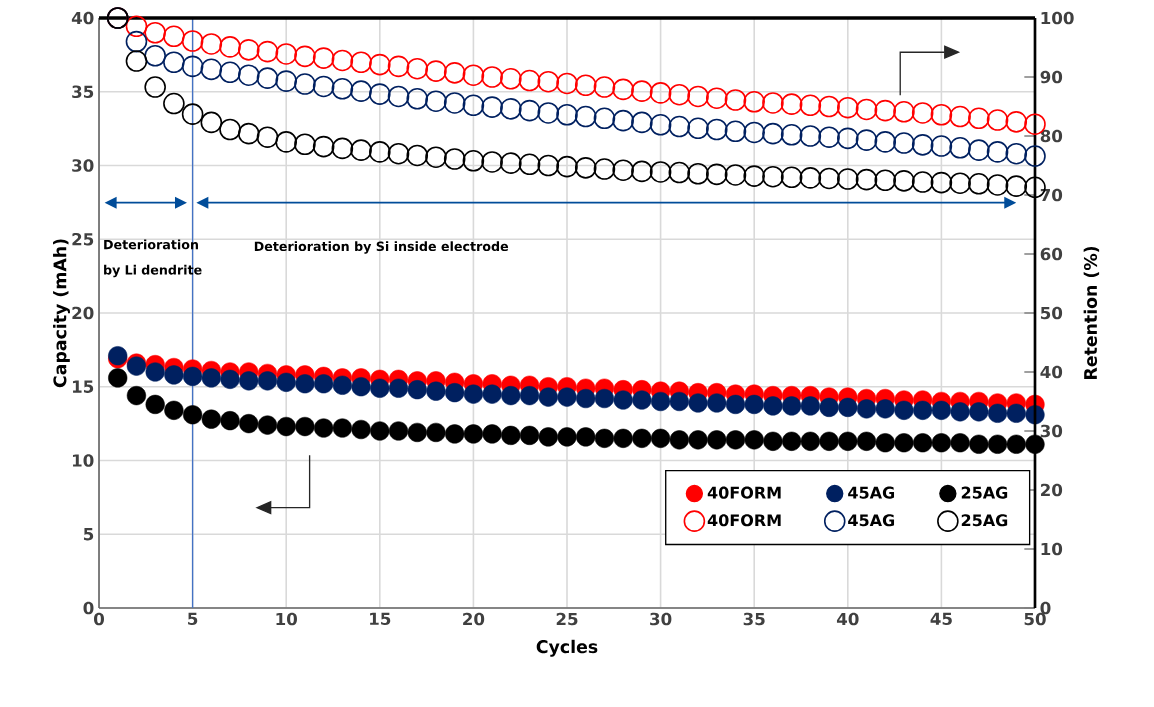 This screenshot has height=707, width=1154. I want to click on y-tick-label: 25, so click(83, 239).